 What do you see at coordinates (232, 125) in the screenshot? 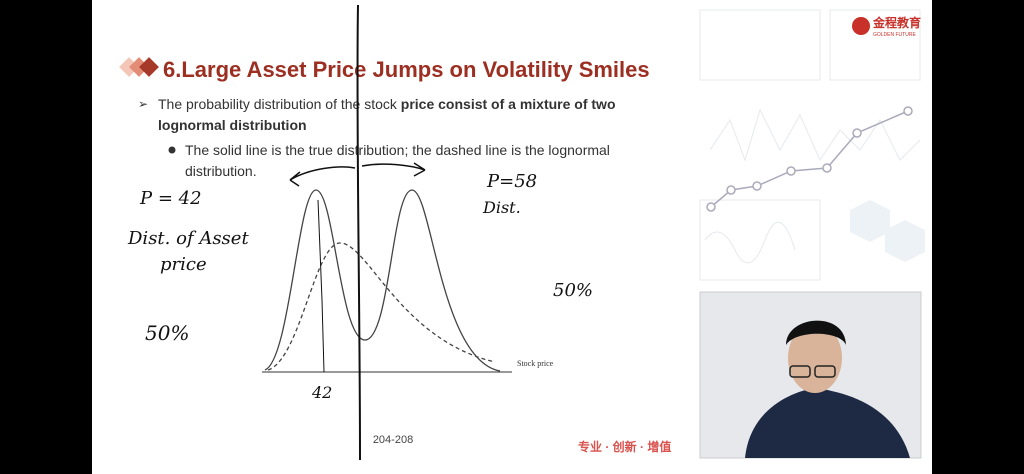
I see `bullet-bold: lognormal distribution` at bounding box center [232, 125].